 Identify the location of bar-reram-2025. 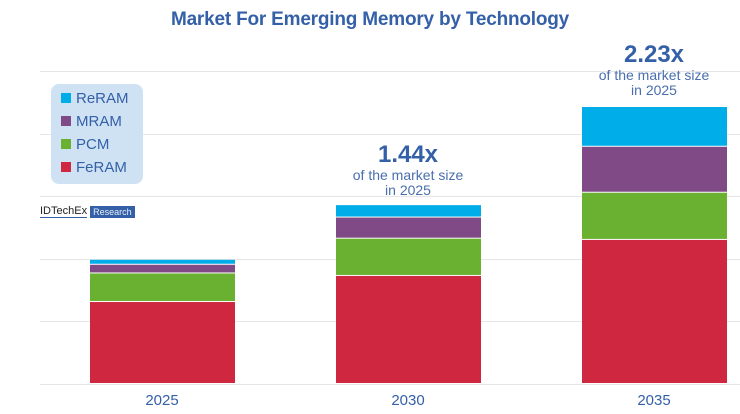
(162, 261).